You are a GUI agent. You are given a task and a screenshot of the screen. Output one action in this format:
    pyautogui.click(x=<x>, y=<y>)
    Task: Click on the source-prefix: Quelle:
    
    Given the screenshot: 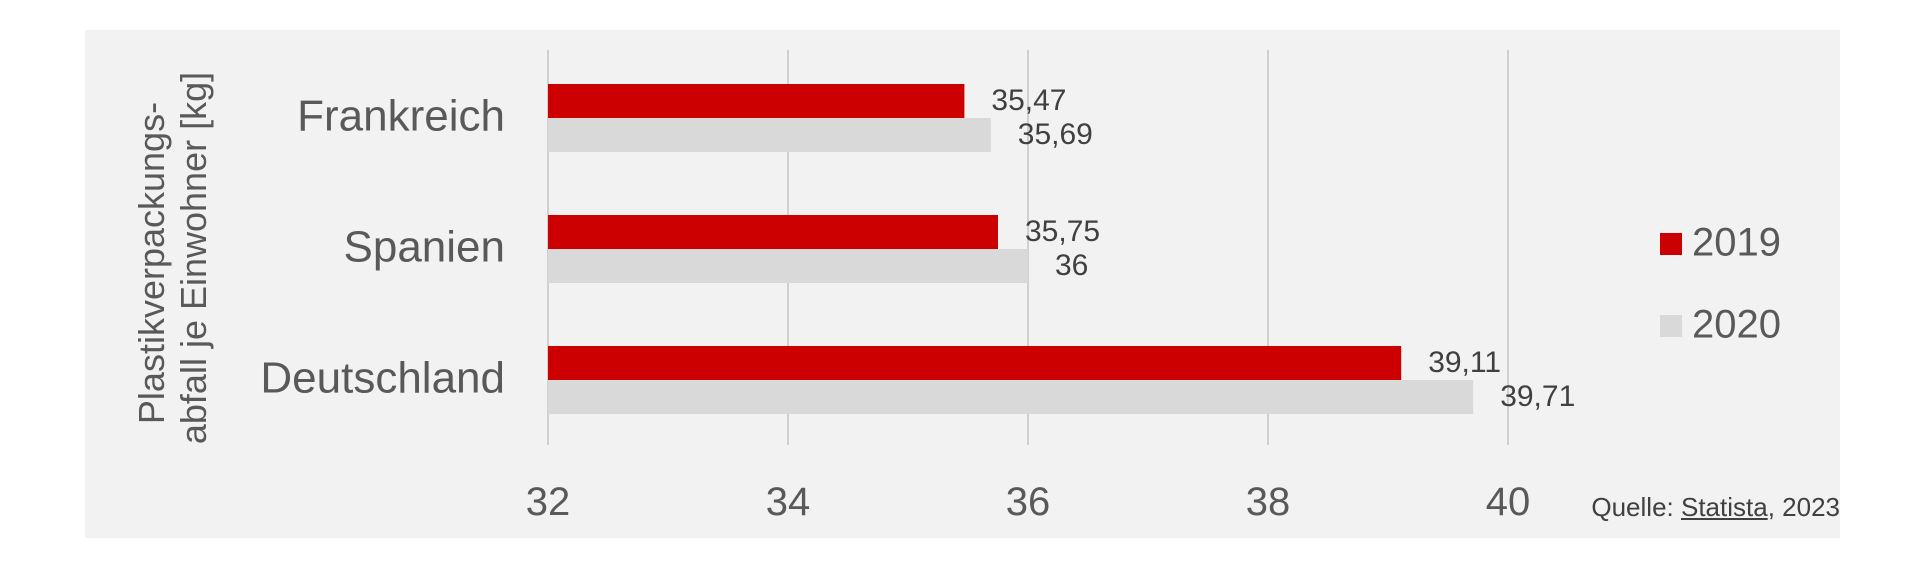 What is the action you would take?
    pyautogui.click(x=1636, y=507)
    